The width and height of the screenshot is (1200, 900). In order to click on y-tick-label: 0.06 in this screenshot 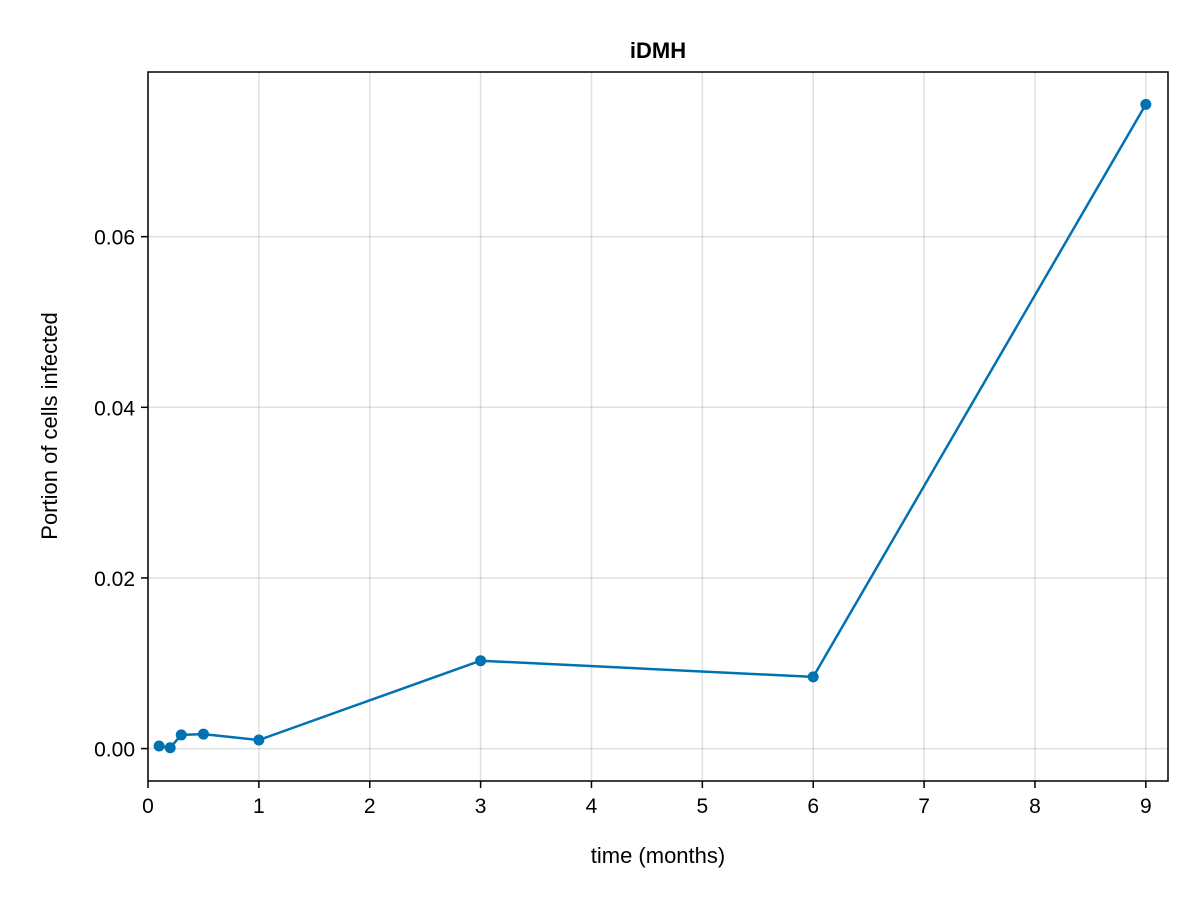, I will do `click(114, 238)`.